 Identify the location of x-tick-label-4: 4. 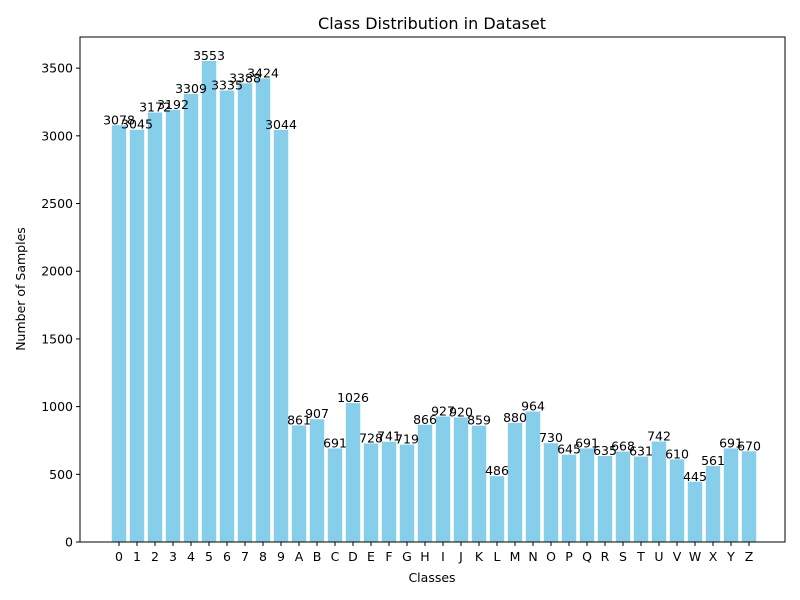
(191, 556).